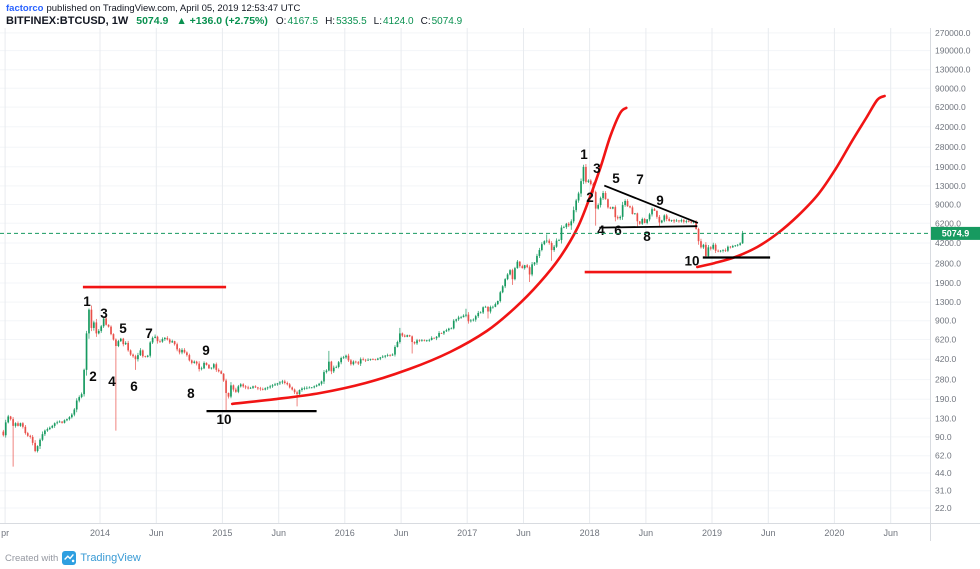 This screenshot has width=980, height=569. Describe the element at coordinates (377, 21) in the screenshot. I see `low-label: L:` at that location.